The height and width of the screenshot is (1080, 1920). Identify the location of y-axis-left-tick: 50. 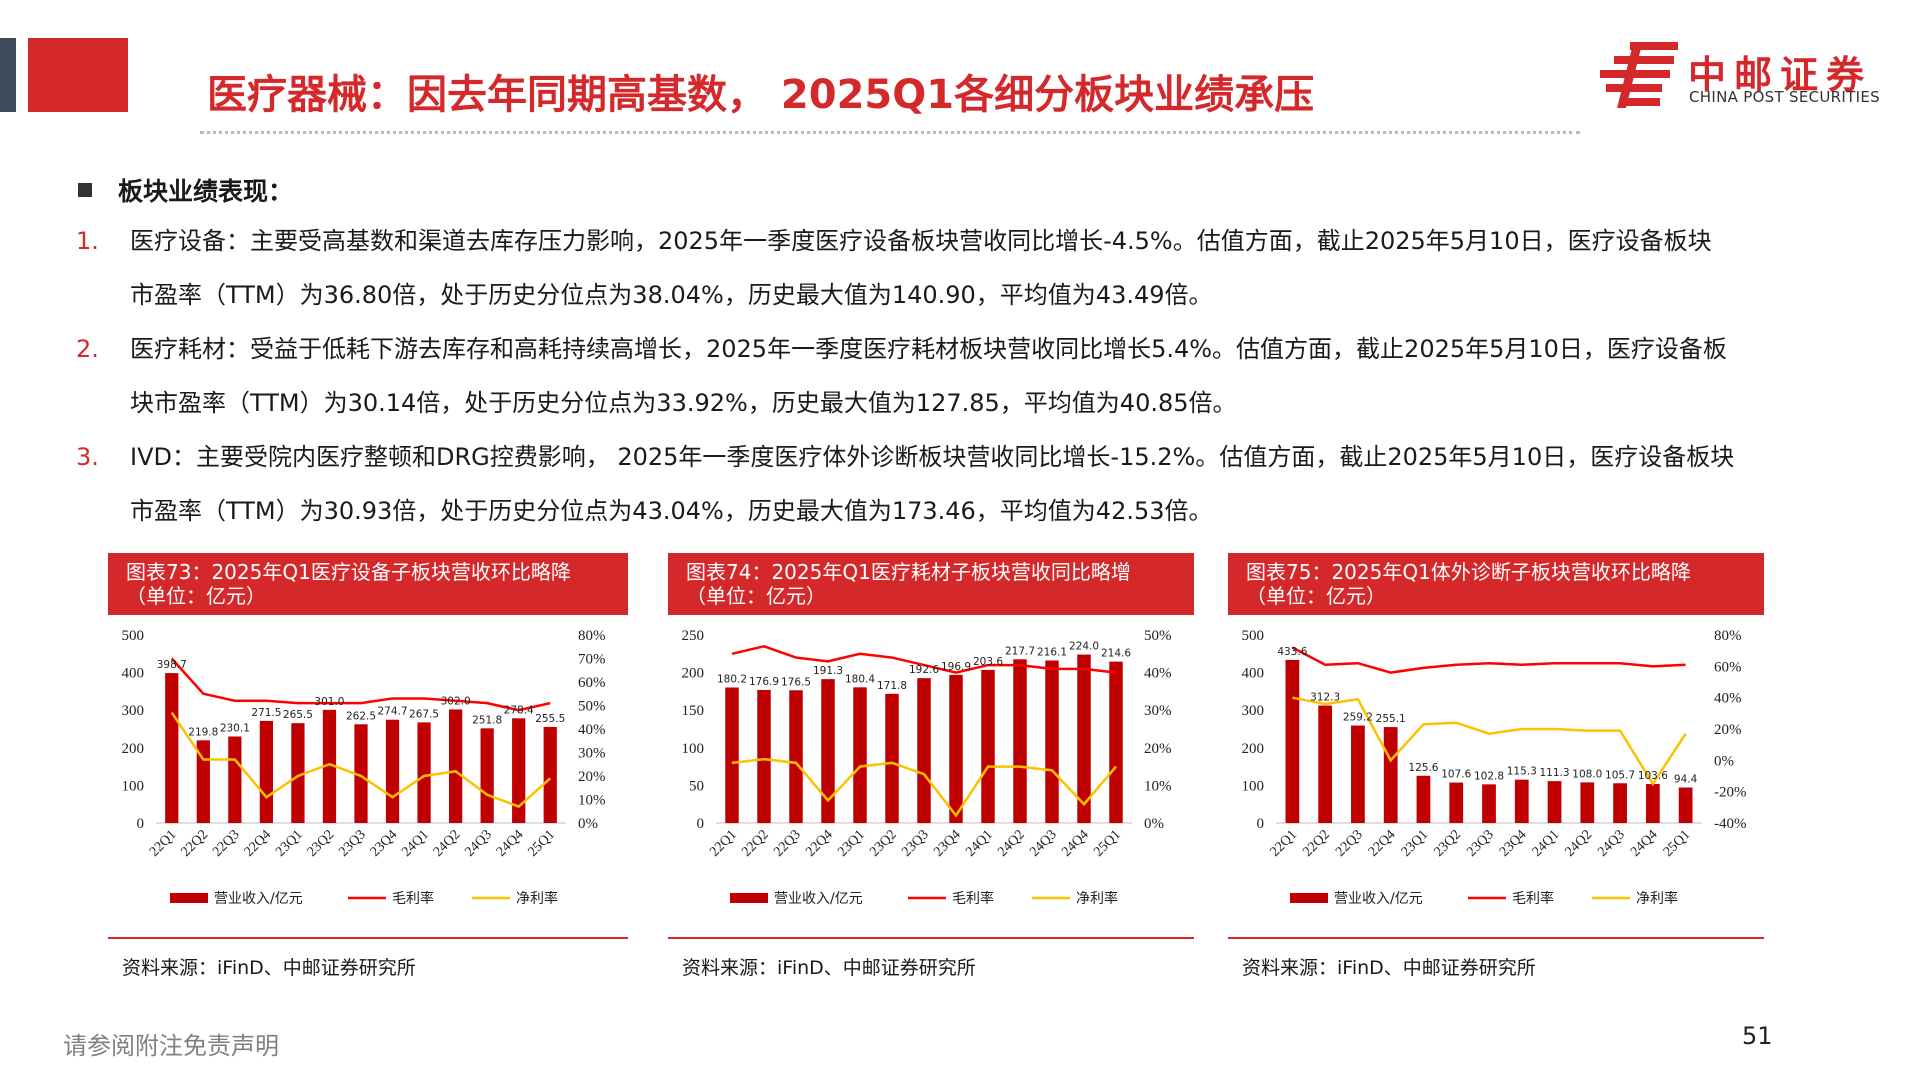
(696, 786).